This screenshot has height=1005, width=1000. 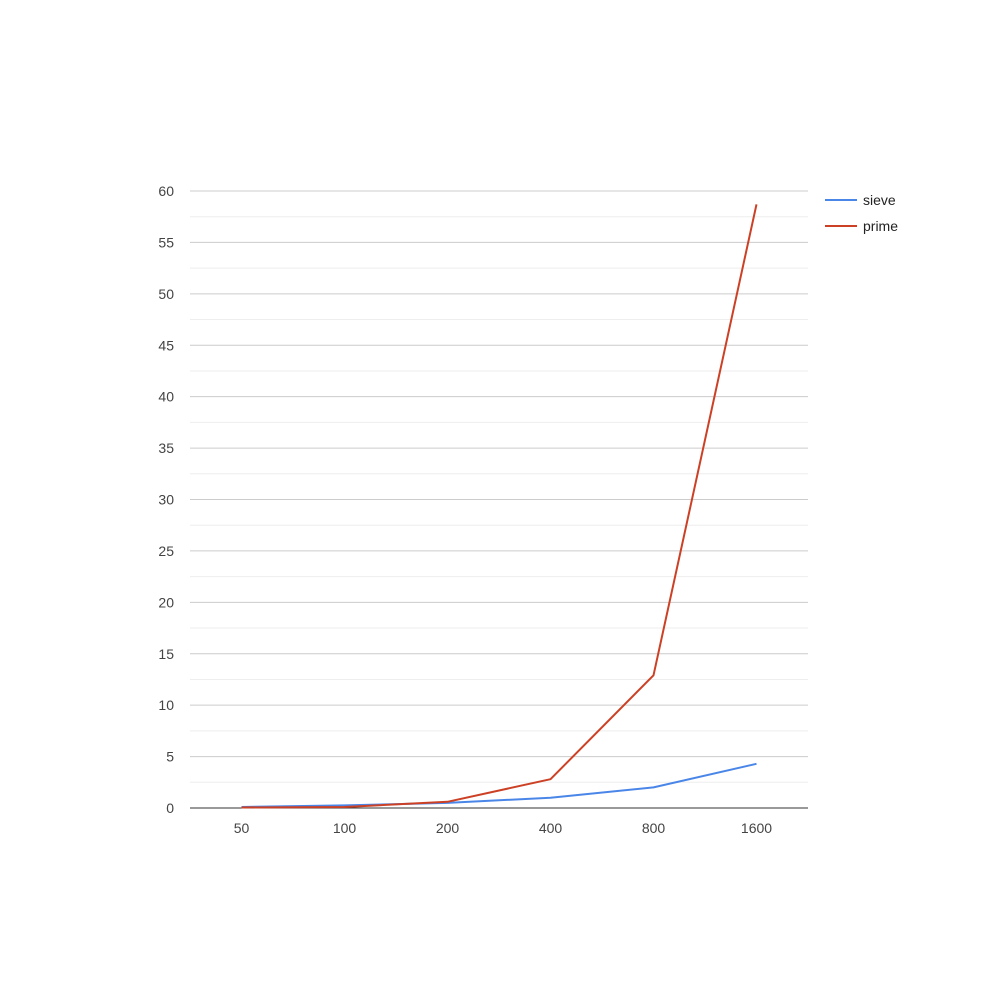 What do you see at coordinates (166, 654) in the screenshot?
I see `y-tick-label: 15` at bounding box center [166, 654].